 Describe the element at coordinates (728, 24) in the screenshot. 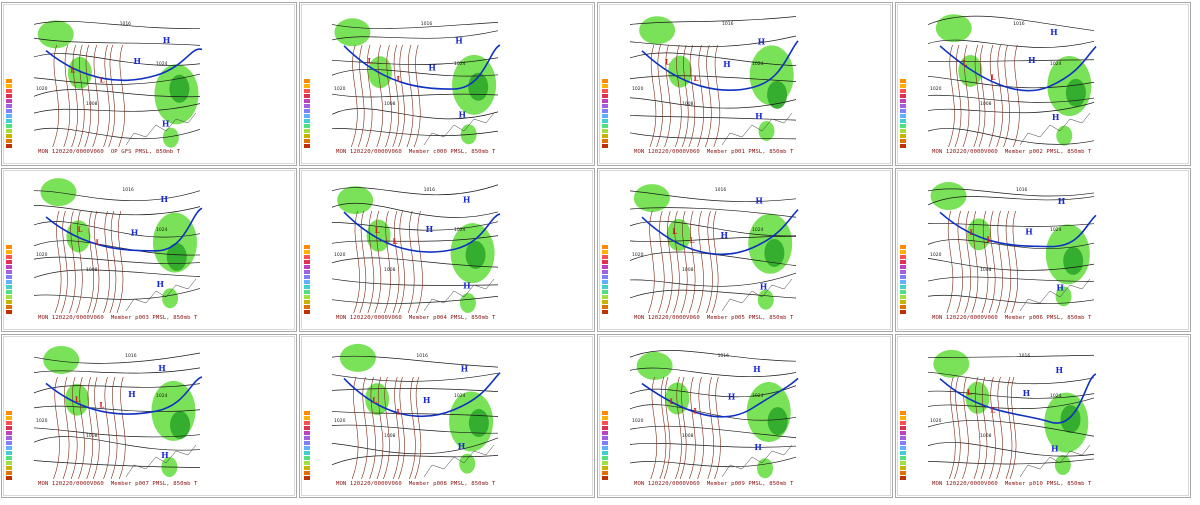

I see `isobar-value-label: 1016` at that location.